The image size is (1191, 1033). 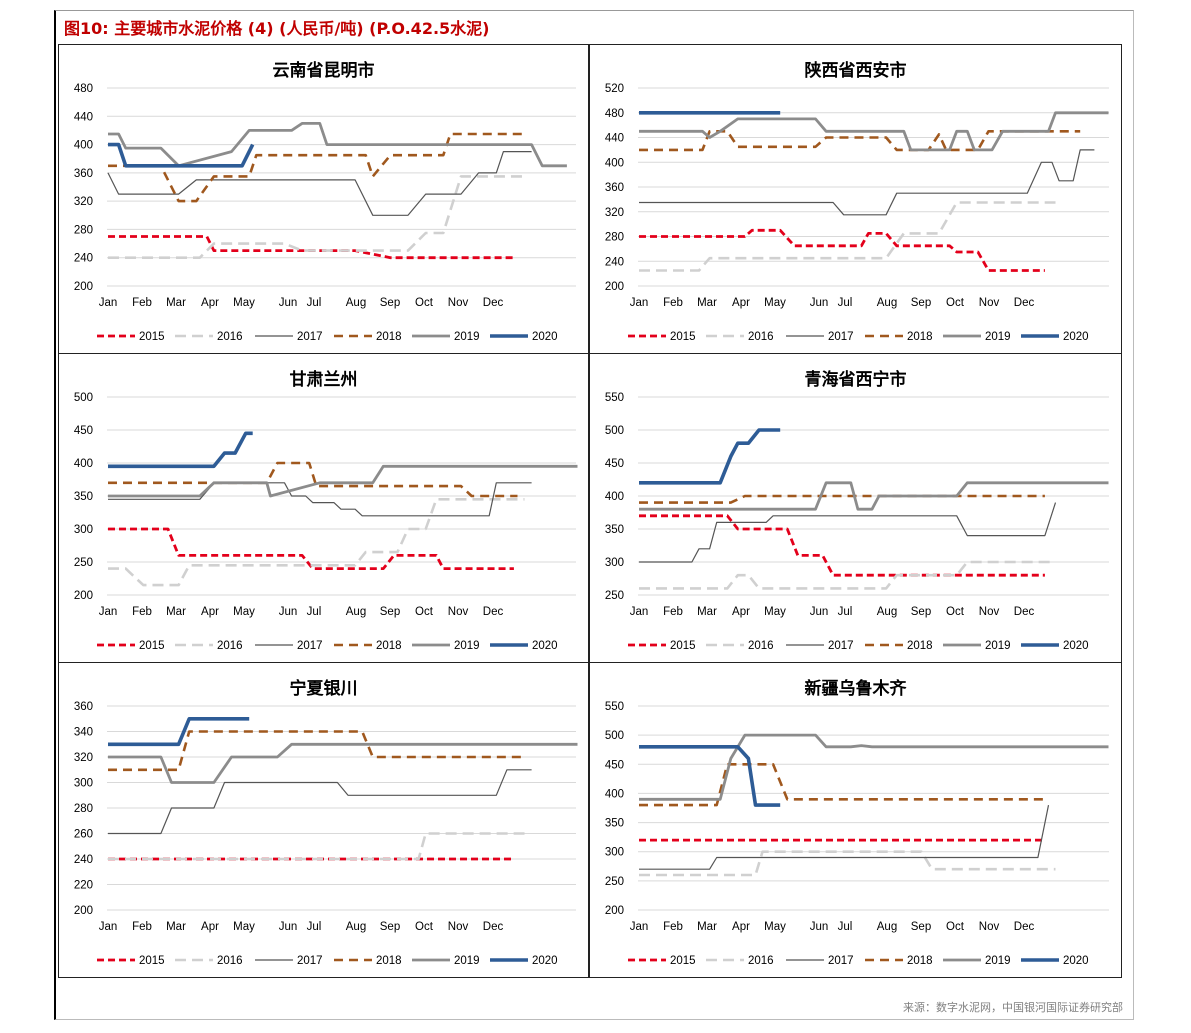 I want to click on chart-title: 宁夏银川, so click(x=324, y=688).